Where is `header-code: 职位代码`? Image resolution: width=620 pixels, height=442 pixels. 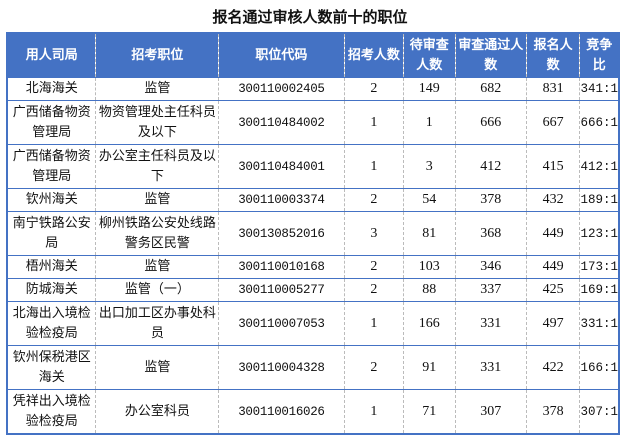
header-code: 职位代码 is located at coordinates (281, 55).